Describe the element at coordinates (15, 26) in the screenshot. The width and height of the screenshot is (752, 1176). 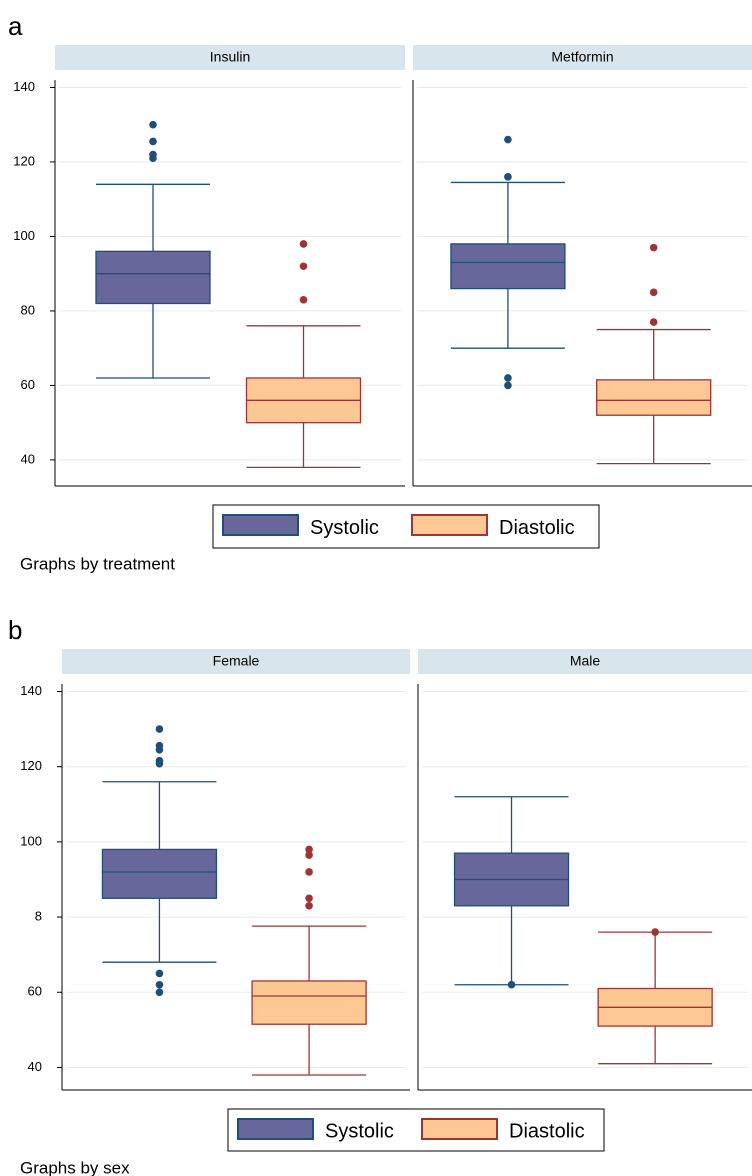
I see `panel-label: a` at that location.